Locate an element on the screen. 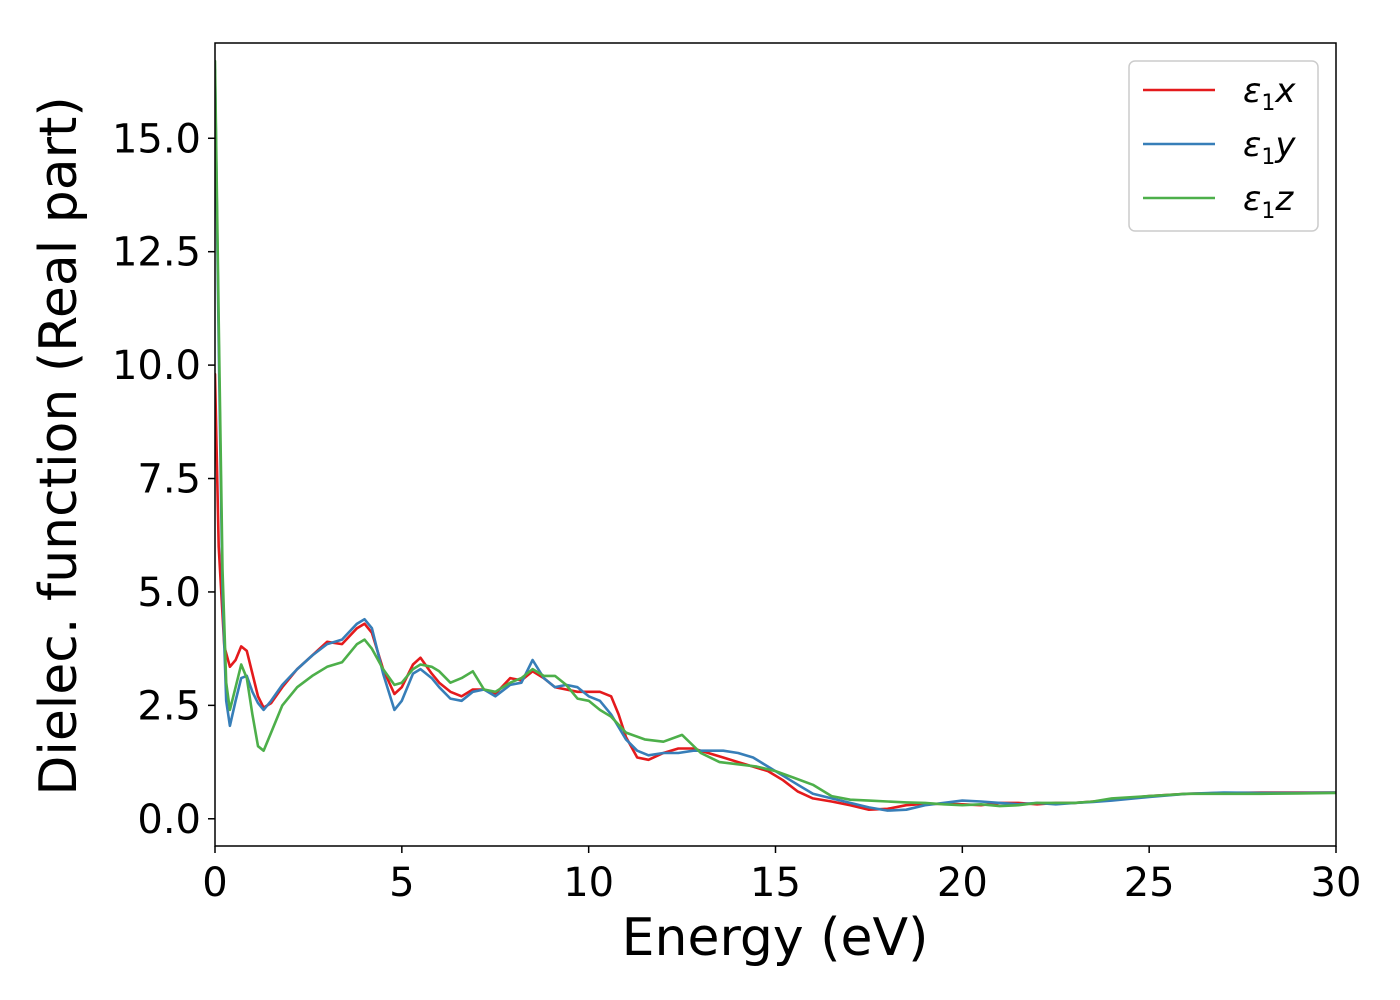  y-axis-ticks: 0.0 2.5 5.0 7.5 10.0 12.5 15.0 is located at coordinates (163, 479).